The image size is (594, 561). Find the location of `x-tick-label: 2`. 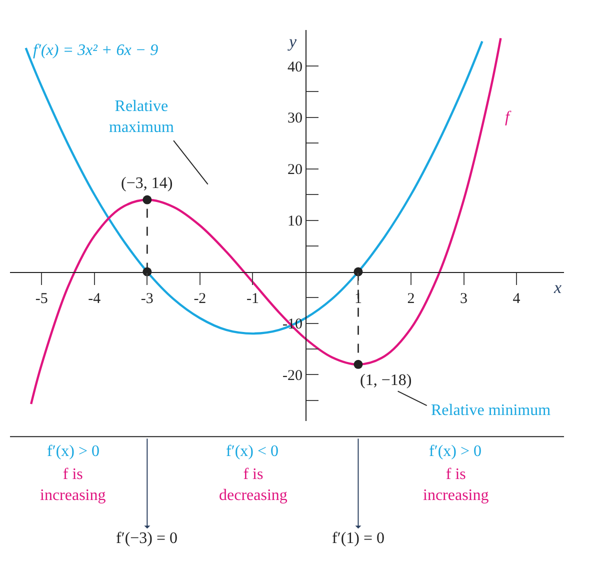

x-tick-label: 2 is located at coordinates (411, 298).